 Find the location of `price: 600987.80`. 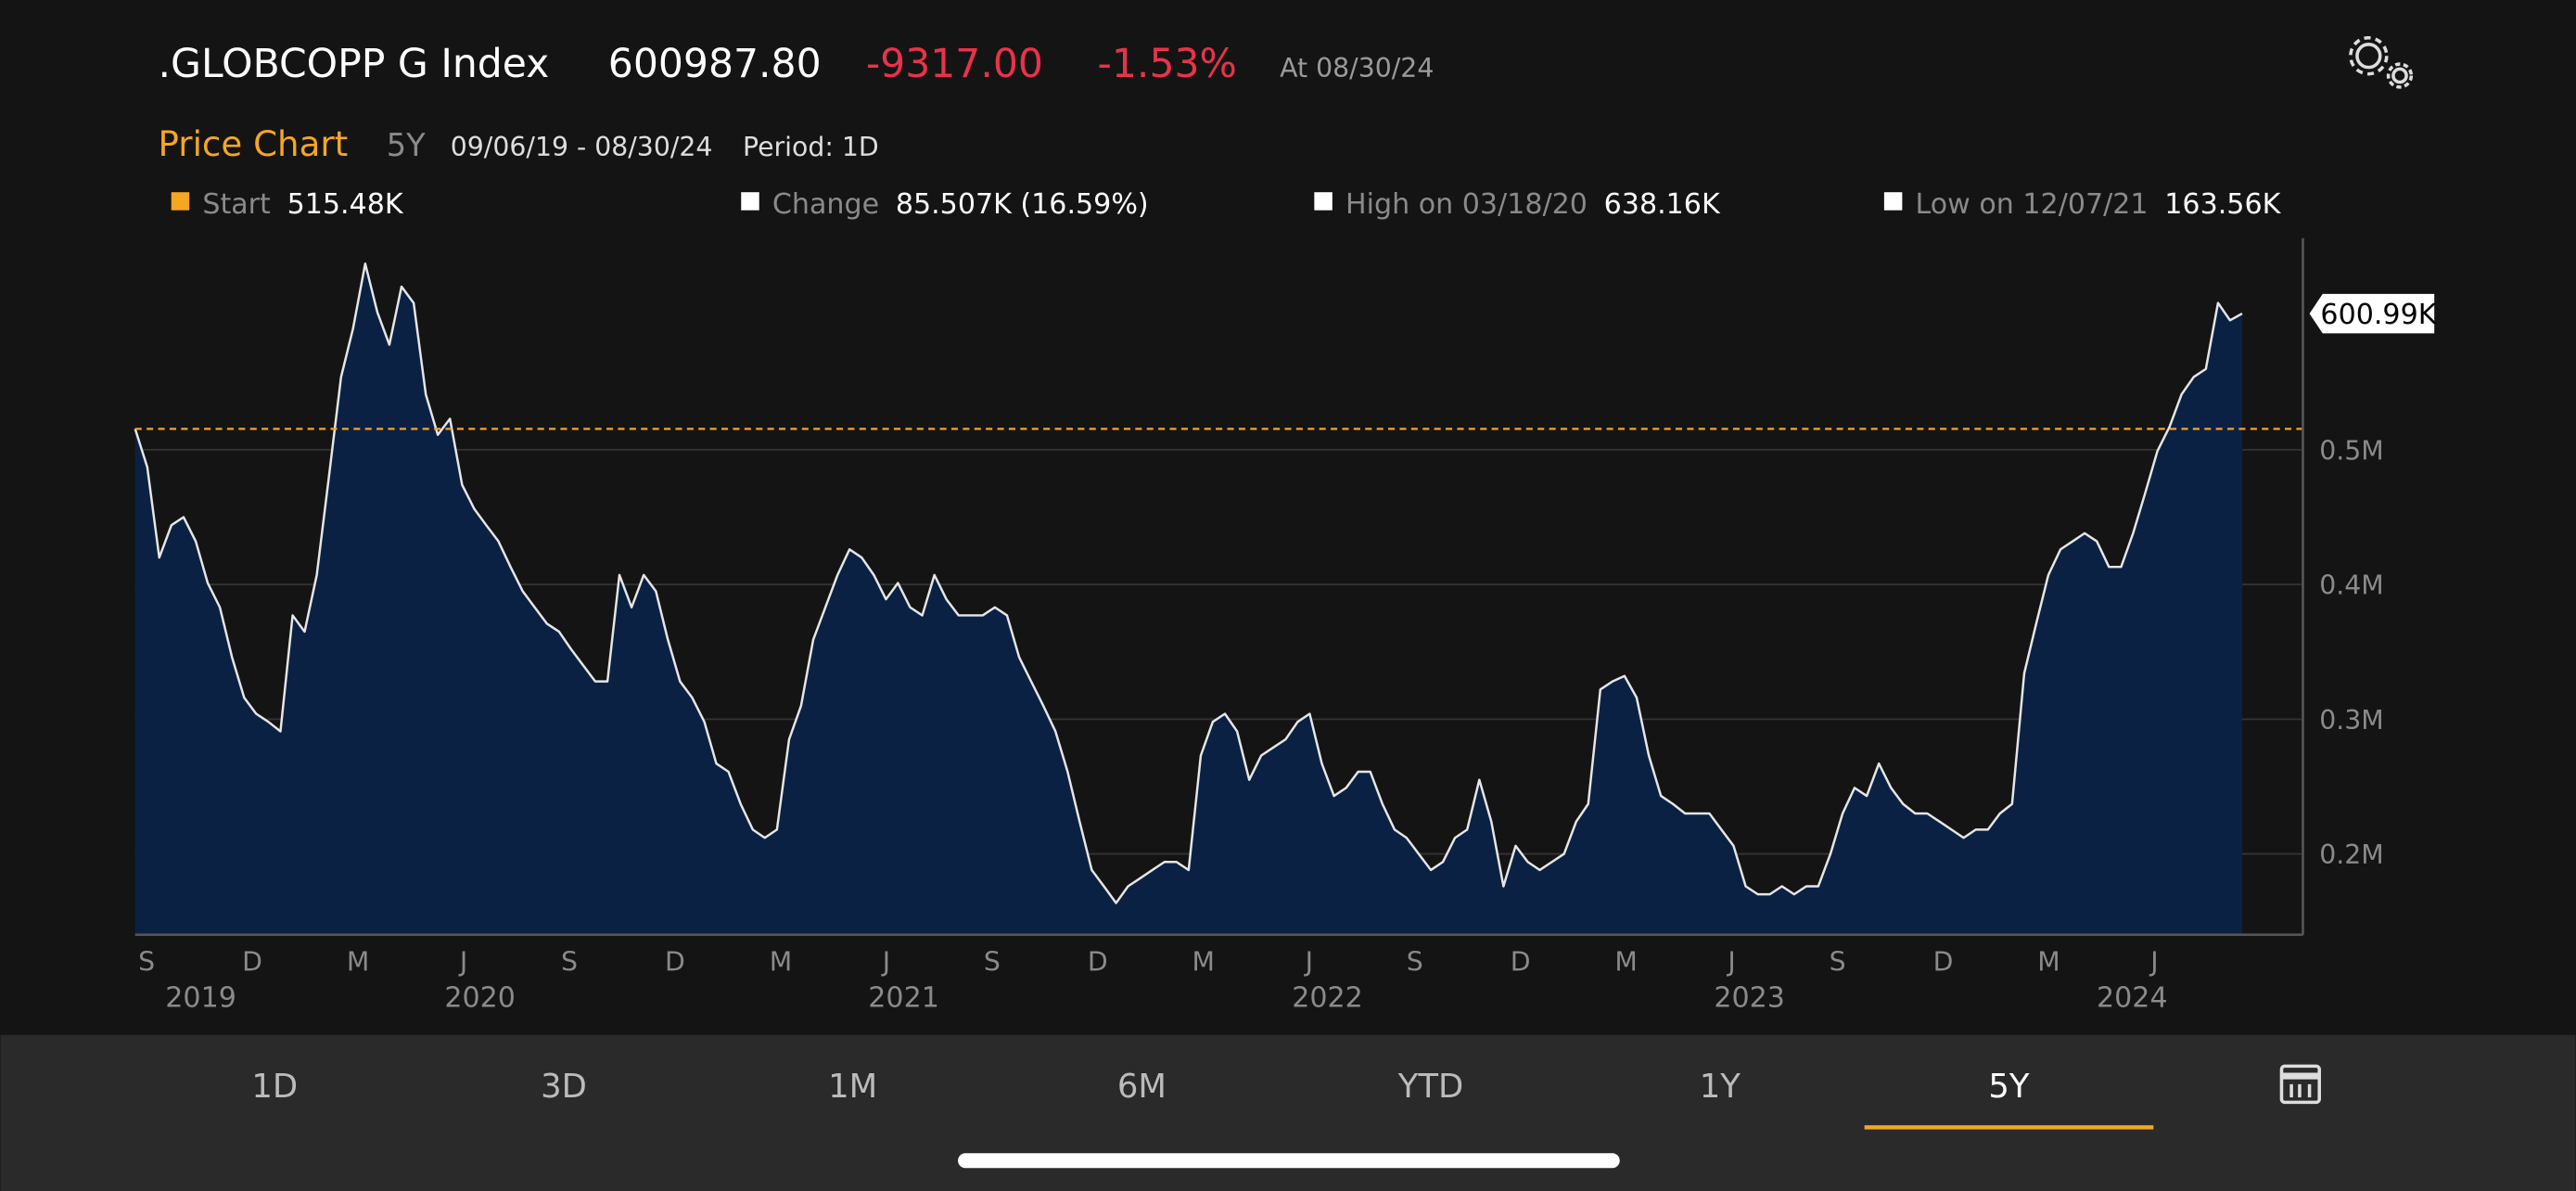

price: 600987.80 is located at coordinates (715, 64).